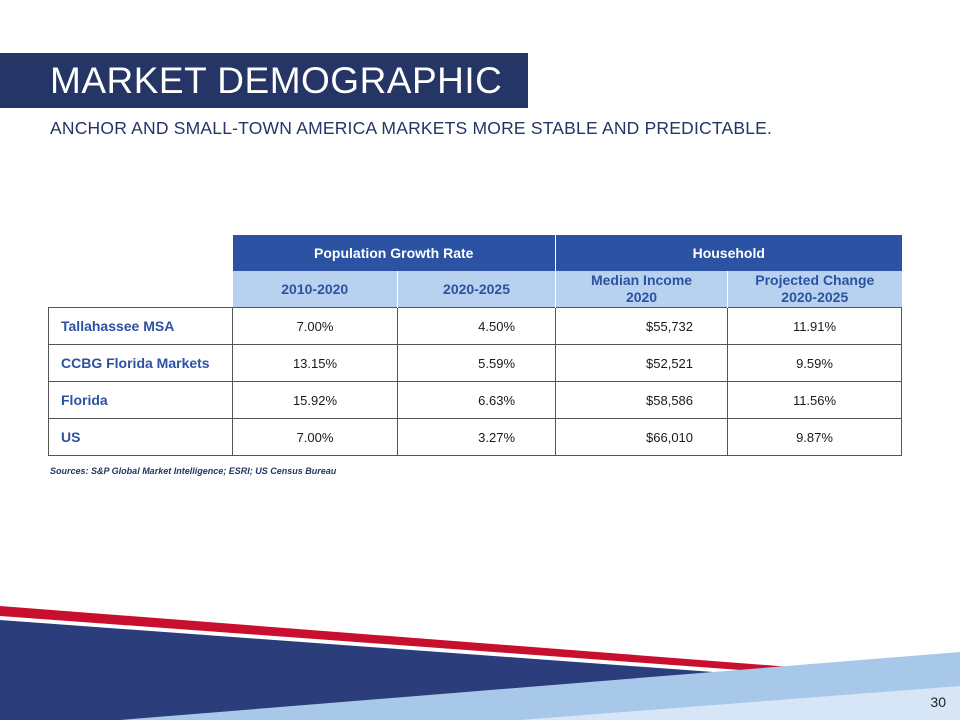 The image size is (960, 720). I want to click on population-growth-header: Population Growth Rate, so click(394, 253).